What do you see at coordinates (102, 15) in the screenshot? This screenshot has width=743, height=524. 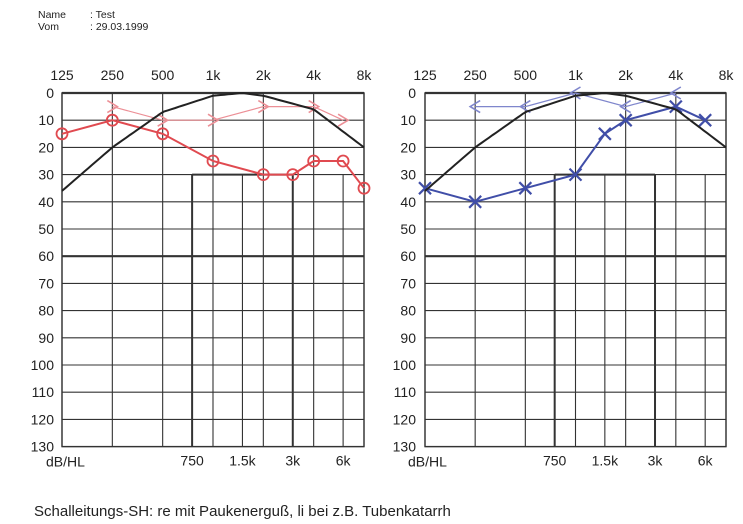 I see `name-value: : Test` at bounding box center [102, 15].